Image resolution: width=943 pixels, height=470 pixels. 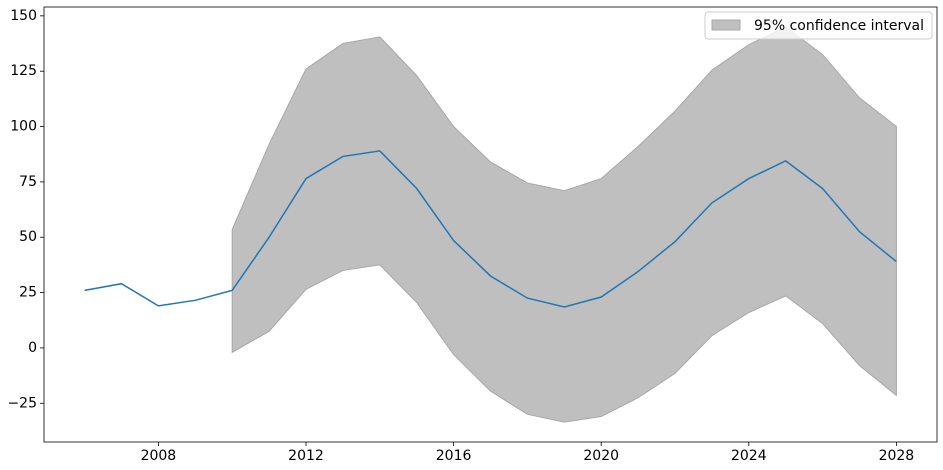 What do you see at coordinates (897, 456) in the screenshot?
I see `x-tick-label: 2028` at bounding box center [897, 456].